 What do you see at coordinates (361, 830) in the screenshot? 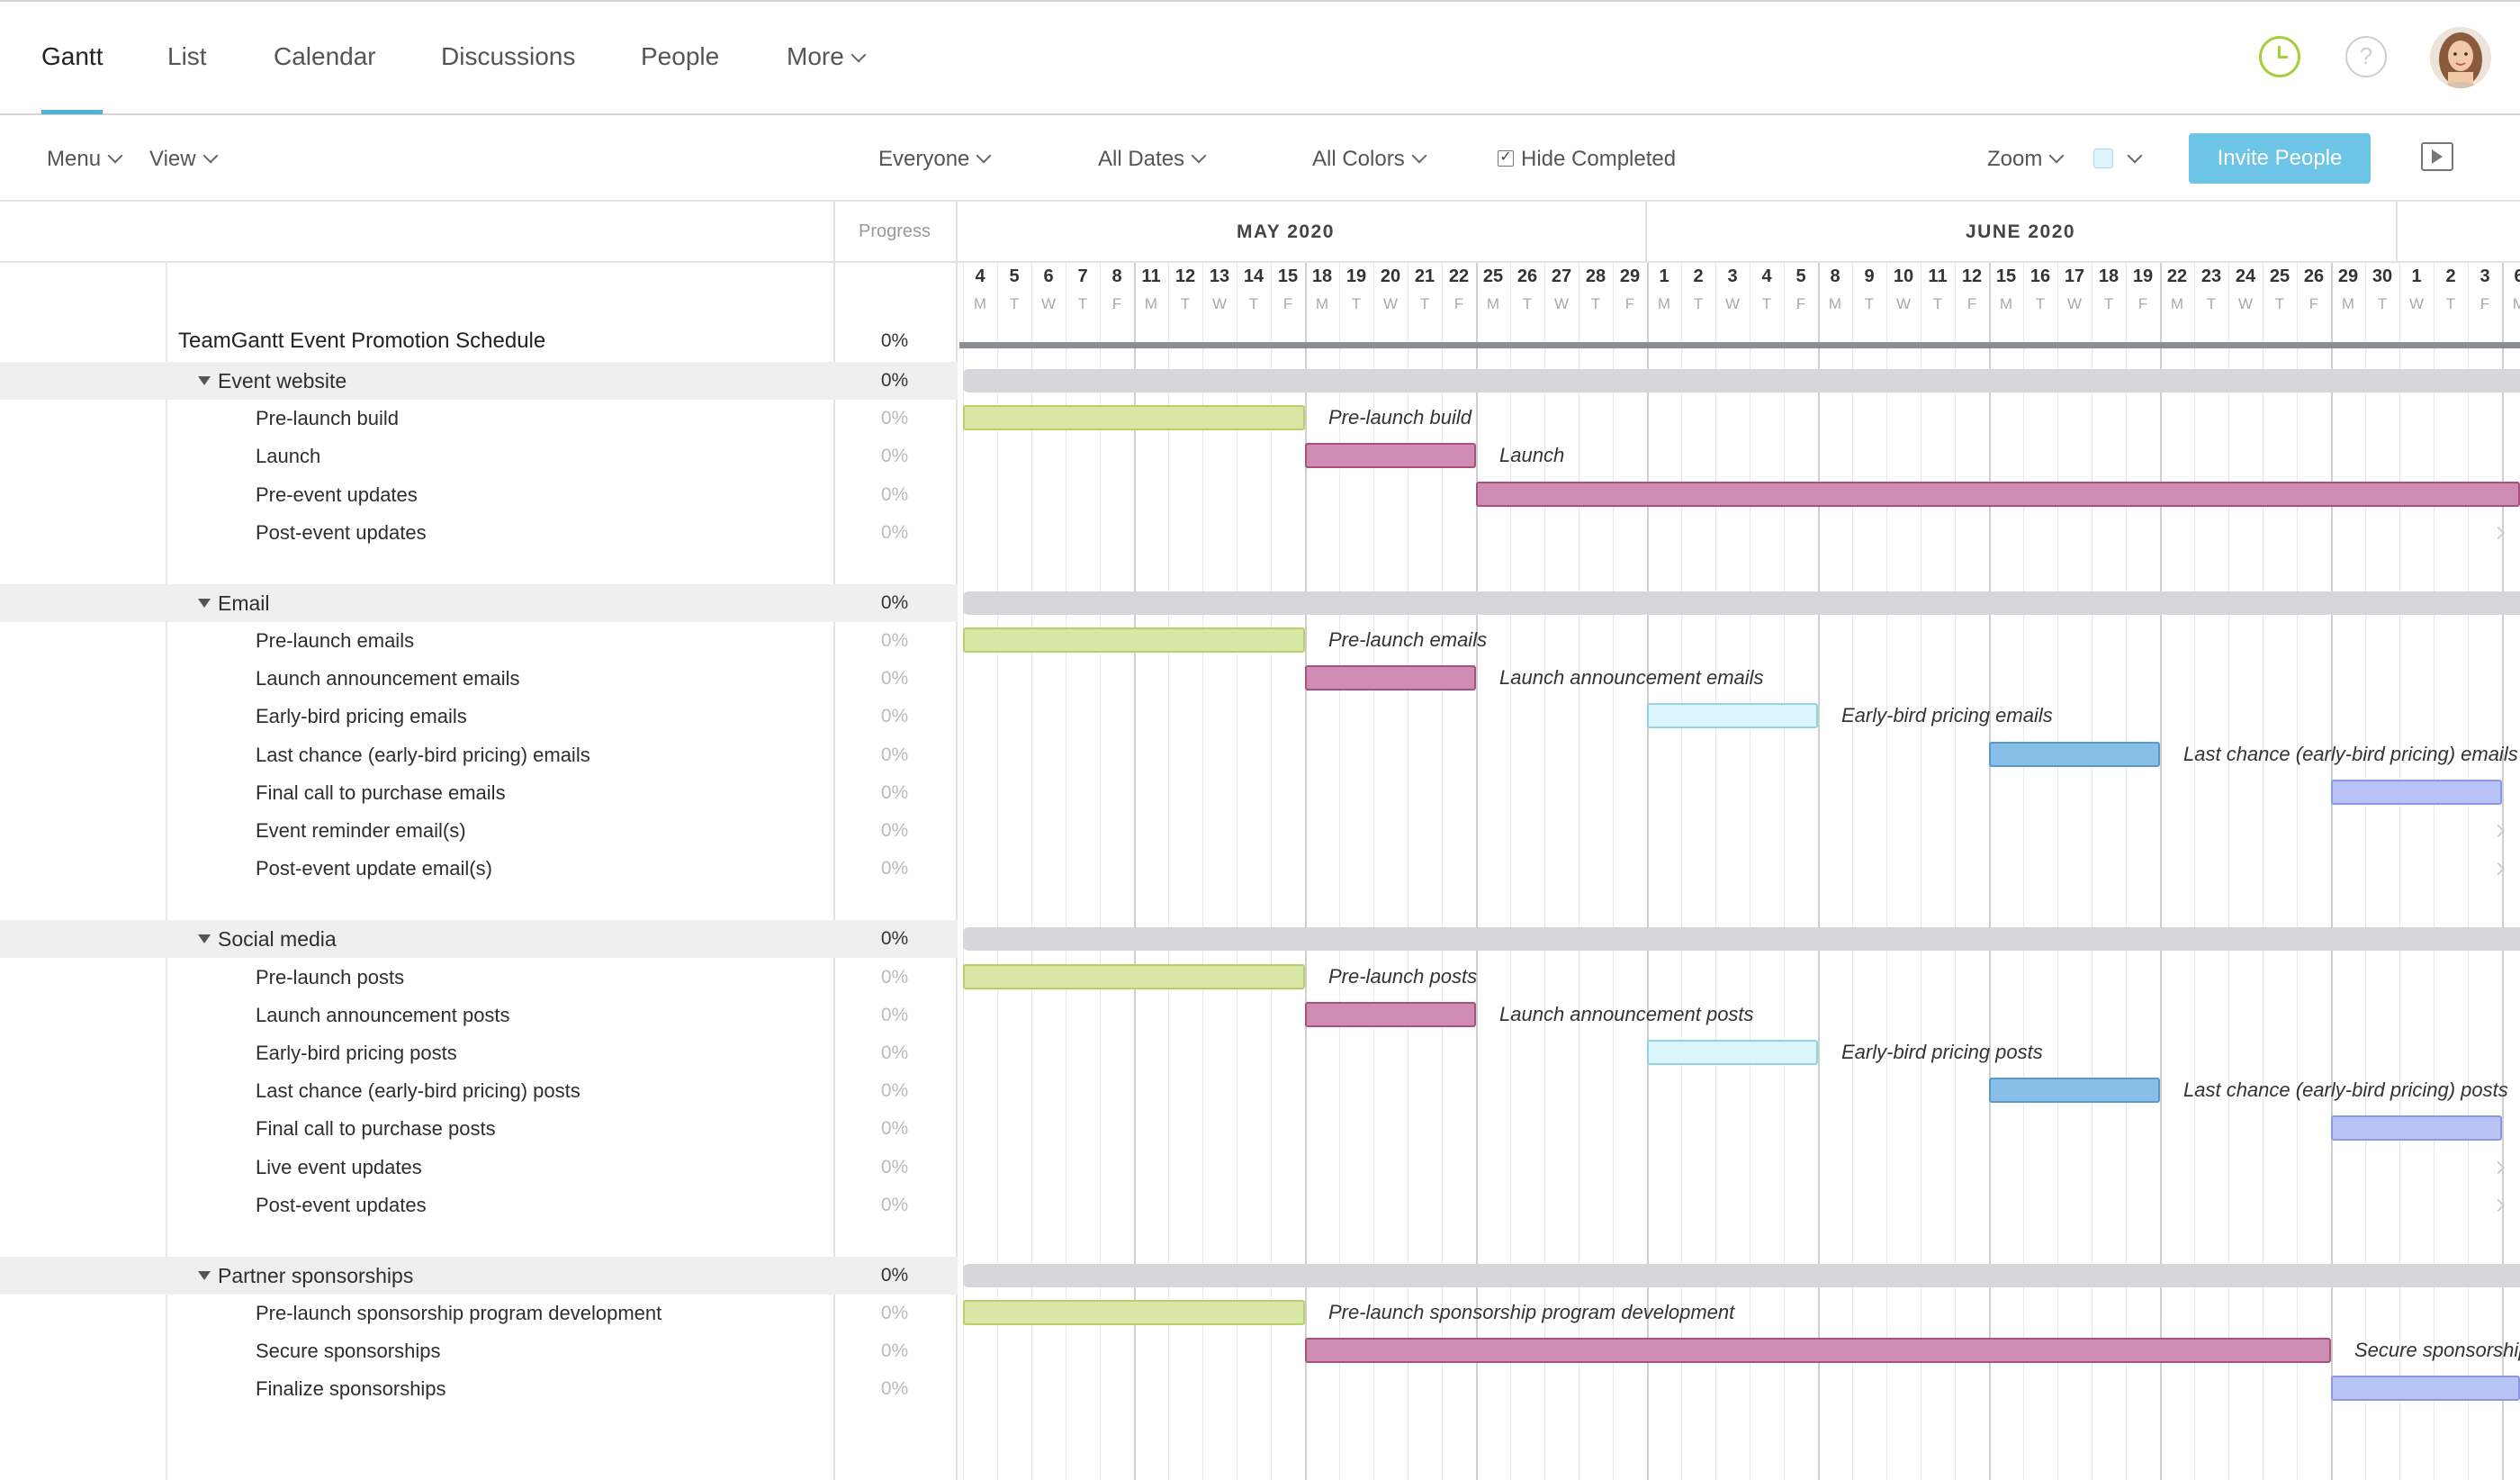
I see `task-name: Event reminder email(s)` at bounding box center [361, 830].